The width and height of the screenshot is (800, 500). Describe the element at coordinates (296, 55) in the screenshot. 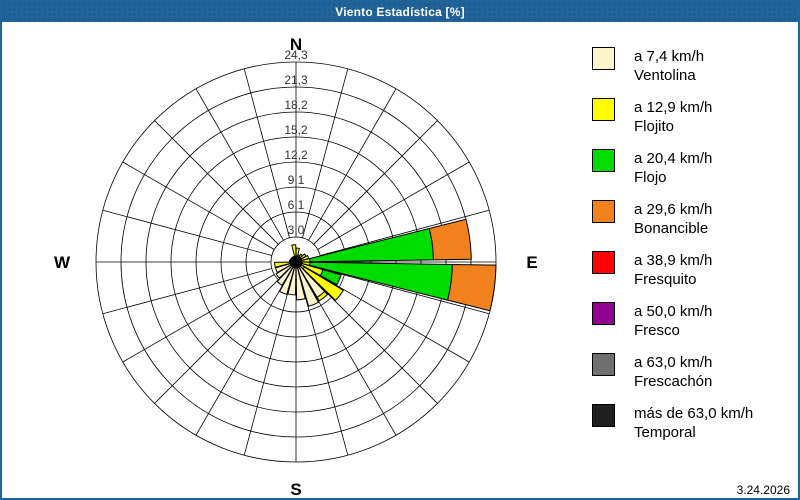

I see `ring-label: 24,3` at that location.